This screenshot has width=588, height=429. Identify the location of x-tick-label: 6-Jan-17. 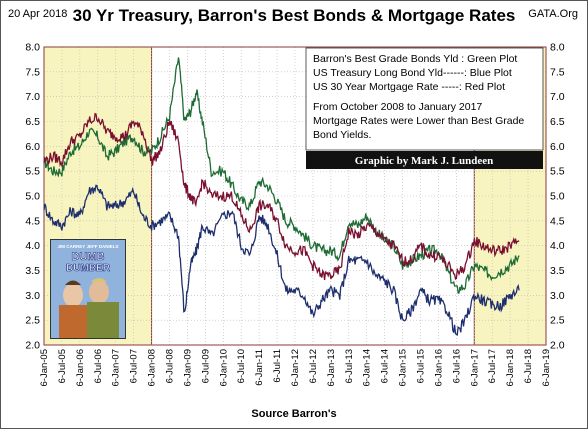
(474, 368).